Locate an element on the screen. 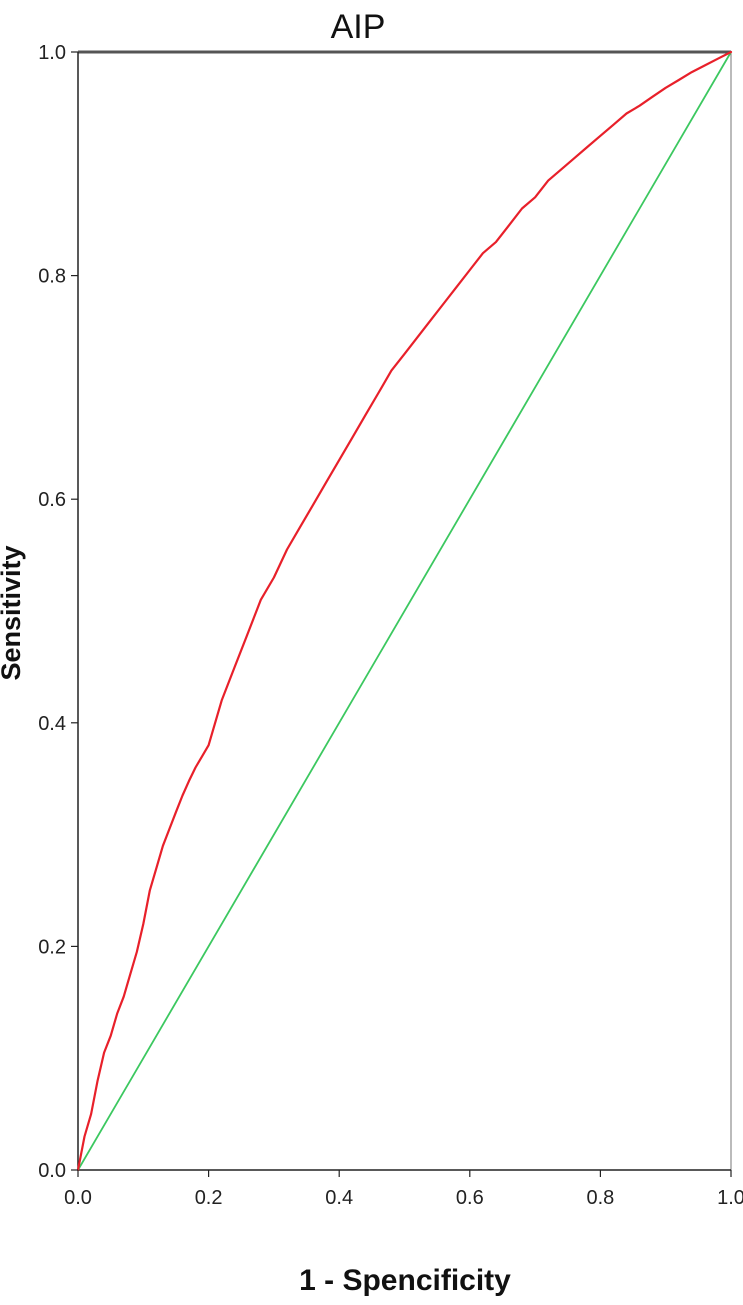  x-tick-label: 0.8 is located at coordinates (600, 1198).